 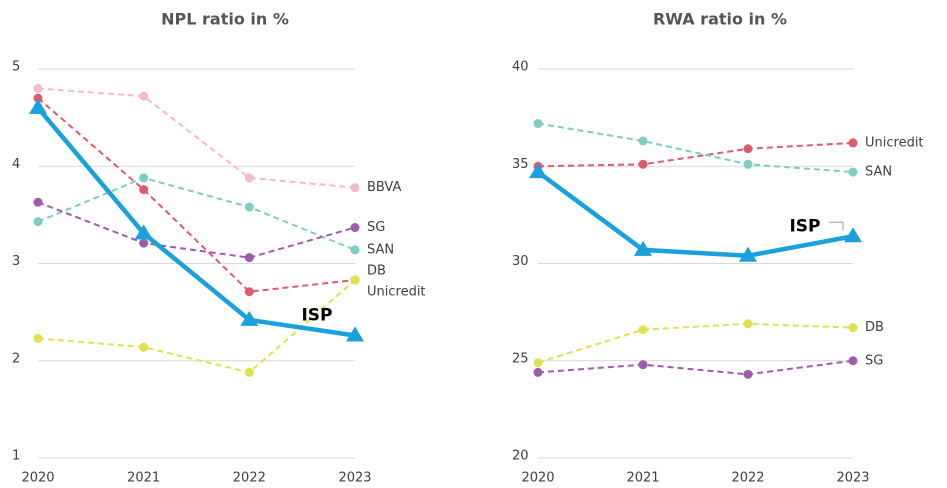 I want to click on series-label: BBVA, so click(x=384, y=187).